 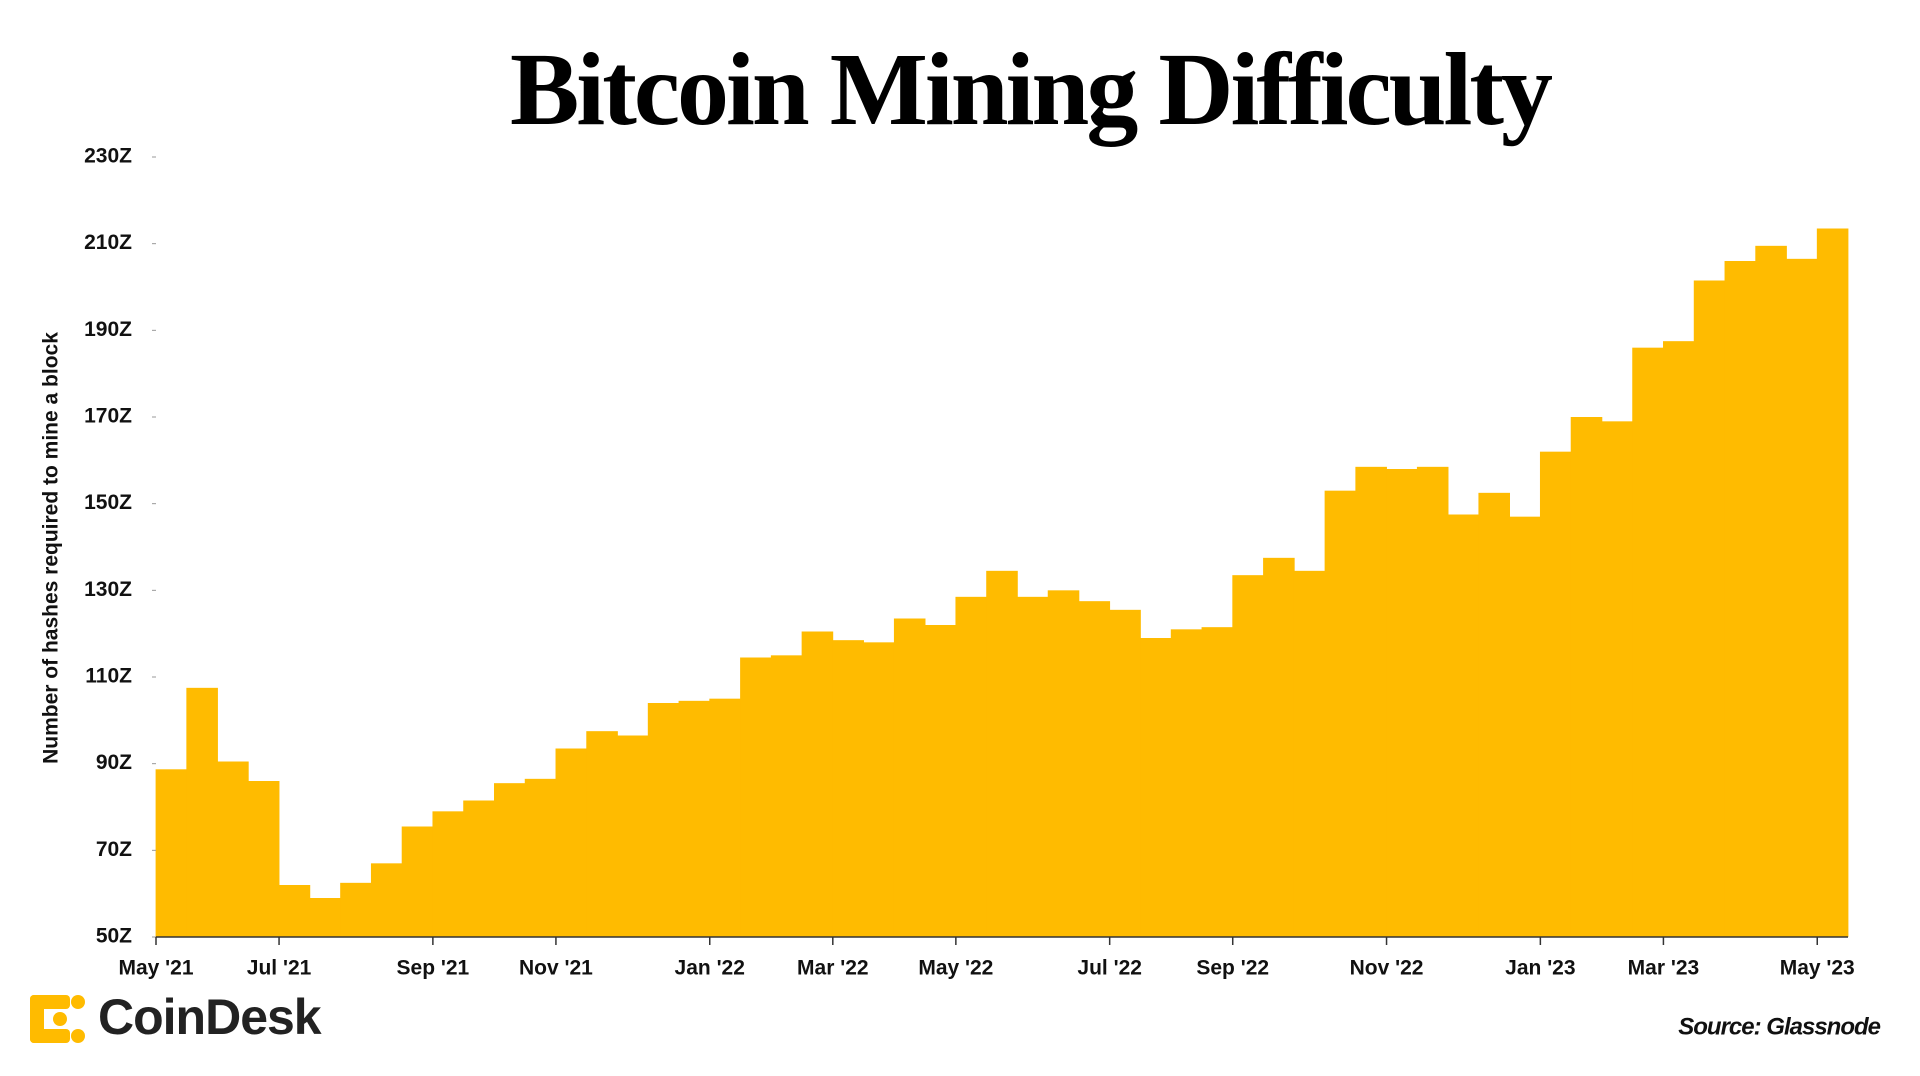 I want to click on x-tick-label: Sep '22, so click(x=1232, y=968).